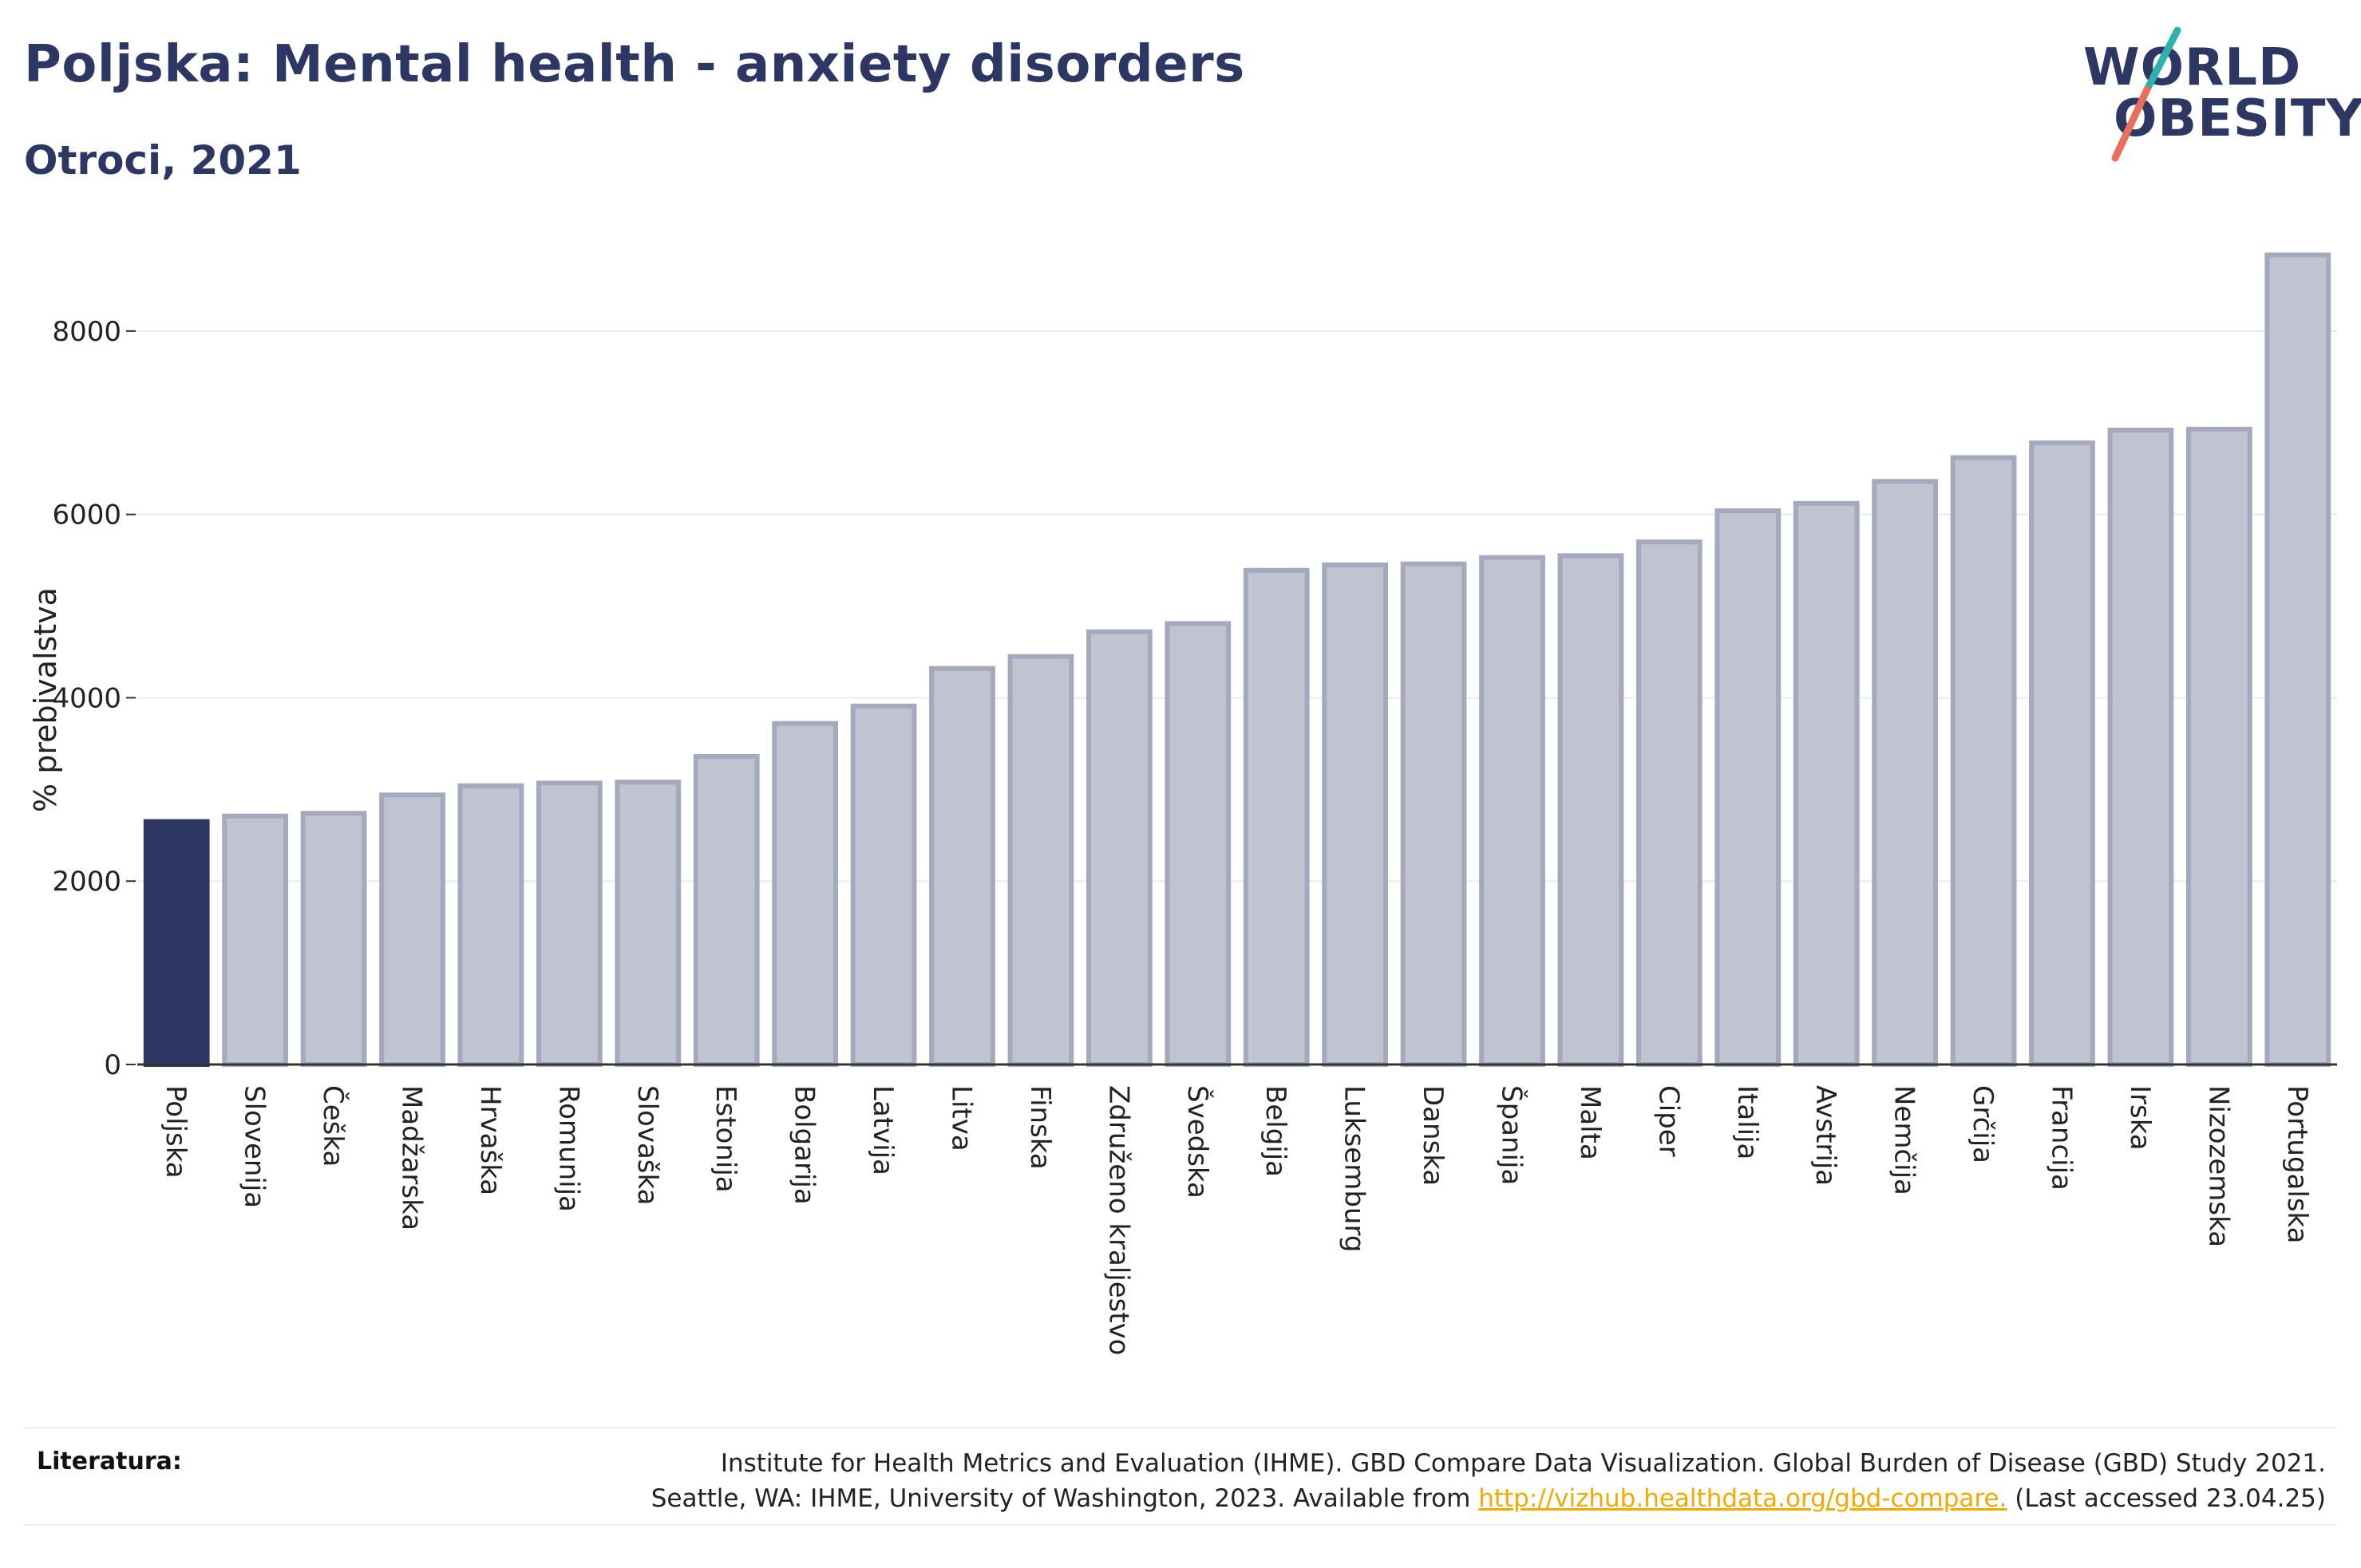 The height and width of the screenshot is (1568, 2361). I want to click on x-tick-label: Češka, so click(333, 1126).